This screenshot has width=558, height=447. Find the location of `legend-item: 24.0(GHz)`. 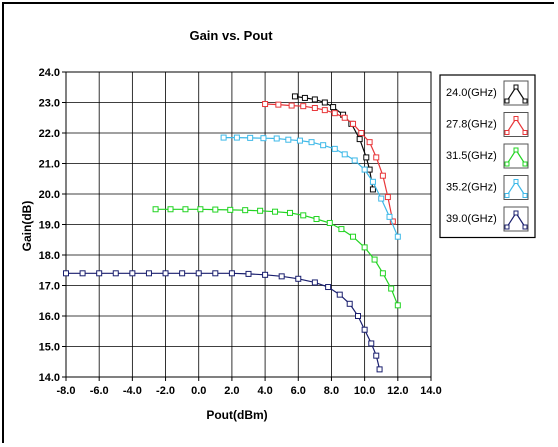

legend-item: 24.0(GHz) is located at coordinates (487, 93).